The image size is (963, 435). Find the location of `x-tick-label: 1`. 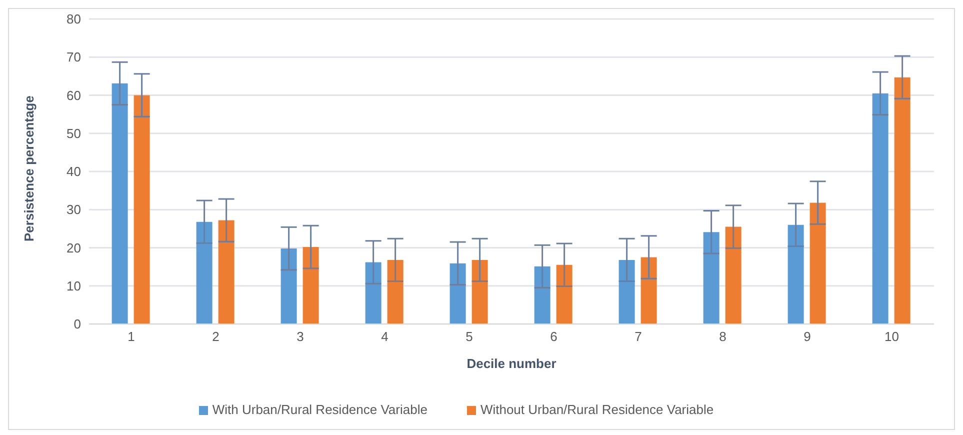

x-tick-label: 1 is located at coordinates (131, 336).